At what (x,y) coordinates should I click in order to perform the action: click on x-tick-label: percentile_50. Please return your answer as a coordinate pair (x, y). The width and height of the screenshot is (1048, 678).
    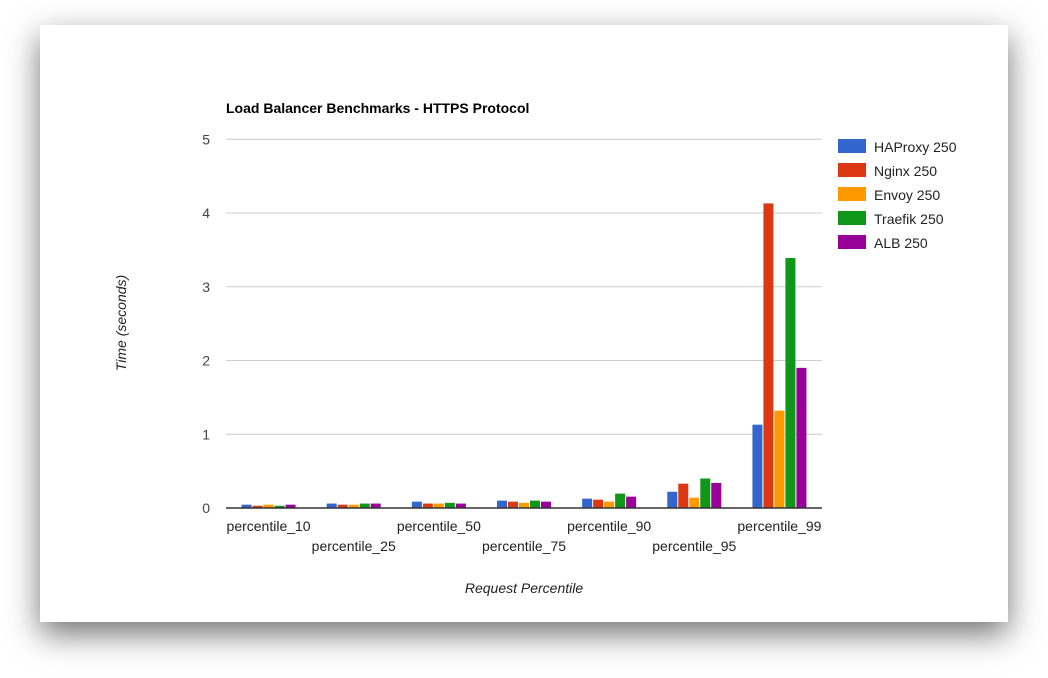
    Looking at the image, I should click on (439, 526).